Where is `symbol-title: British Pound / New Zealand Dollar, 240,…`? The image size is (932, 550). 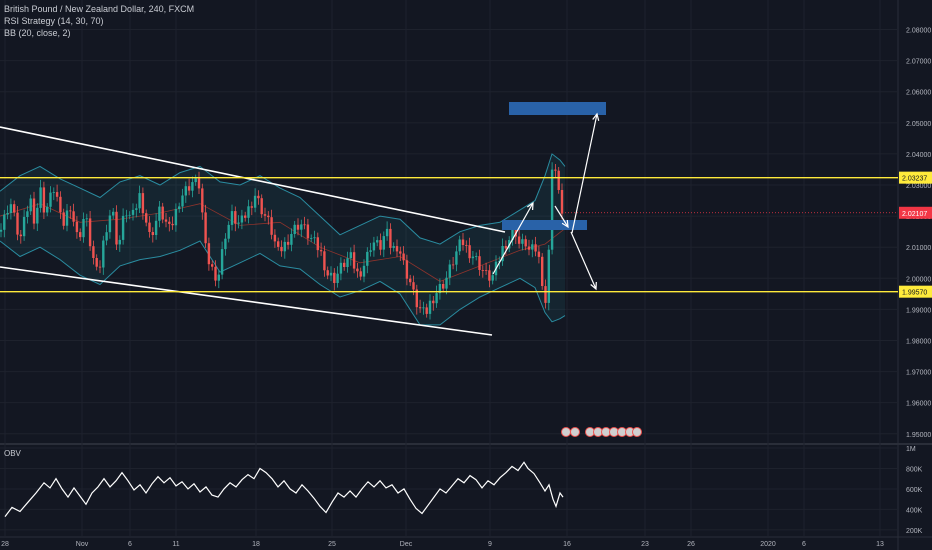 symbol-title: British Pound / New Zealand Dollar, 240,… is located at coordinates (99, 9).